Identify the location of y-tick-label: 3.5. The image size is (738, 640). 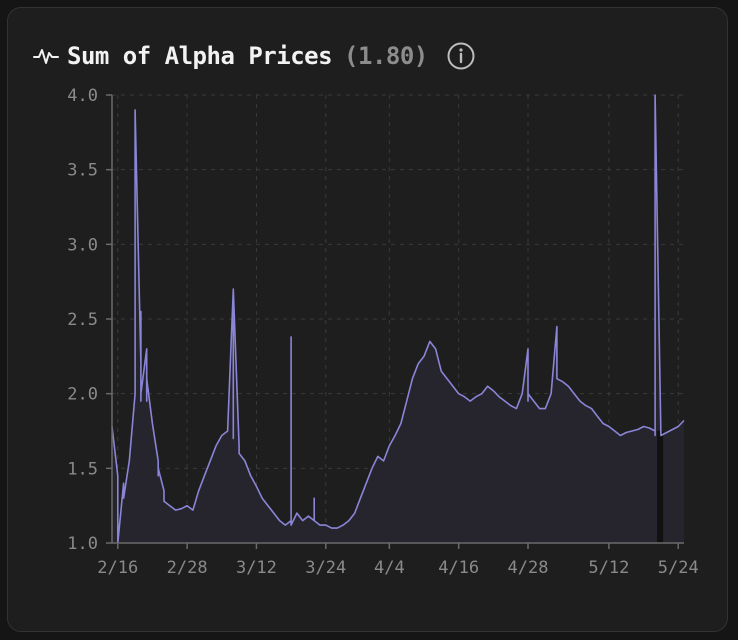
(82, 171).